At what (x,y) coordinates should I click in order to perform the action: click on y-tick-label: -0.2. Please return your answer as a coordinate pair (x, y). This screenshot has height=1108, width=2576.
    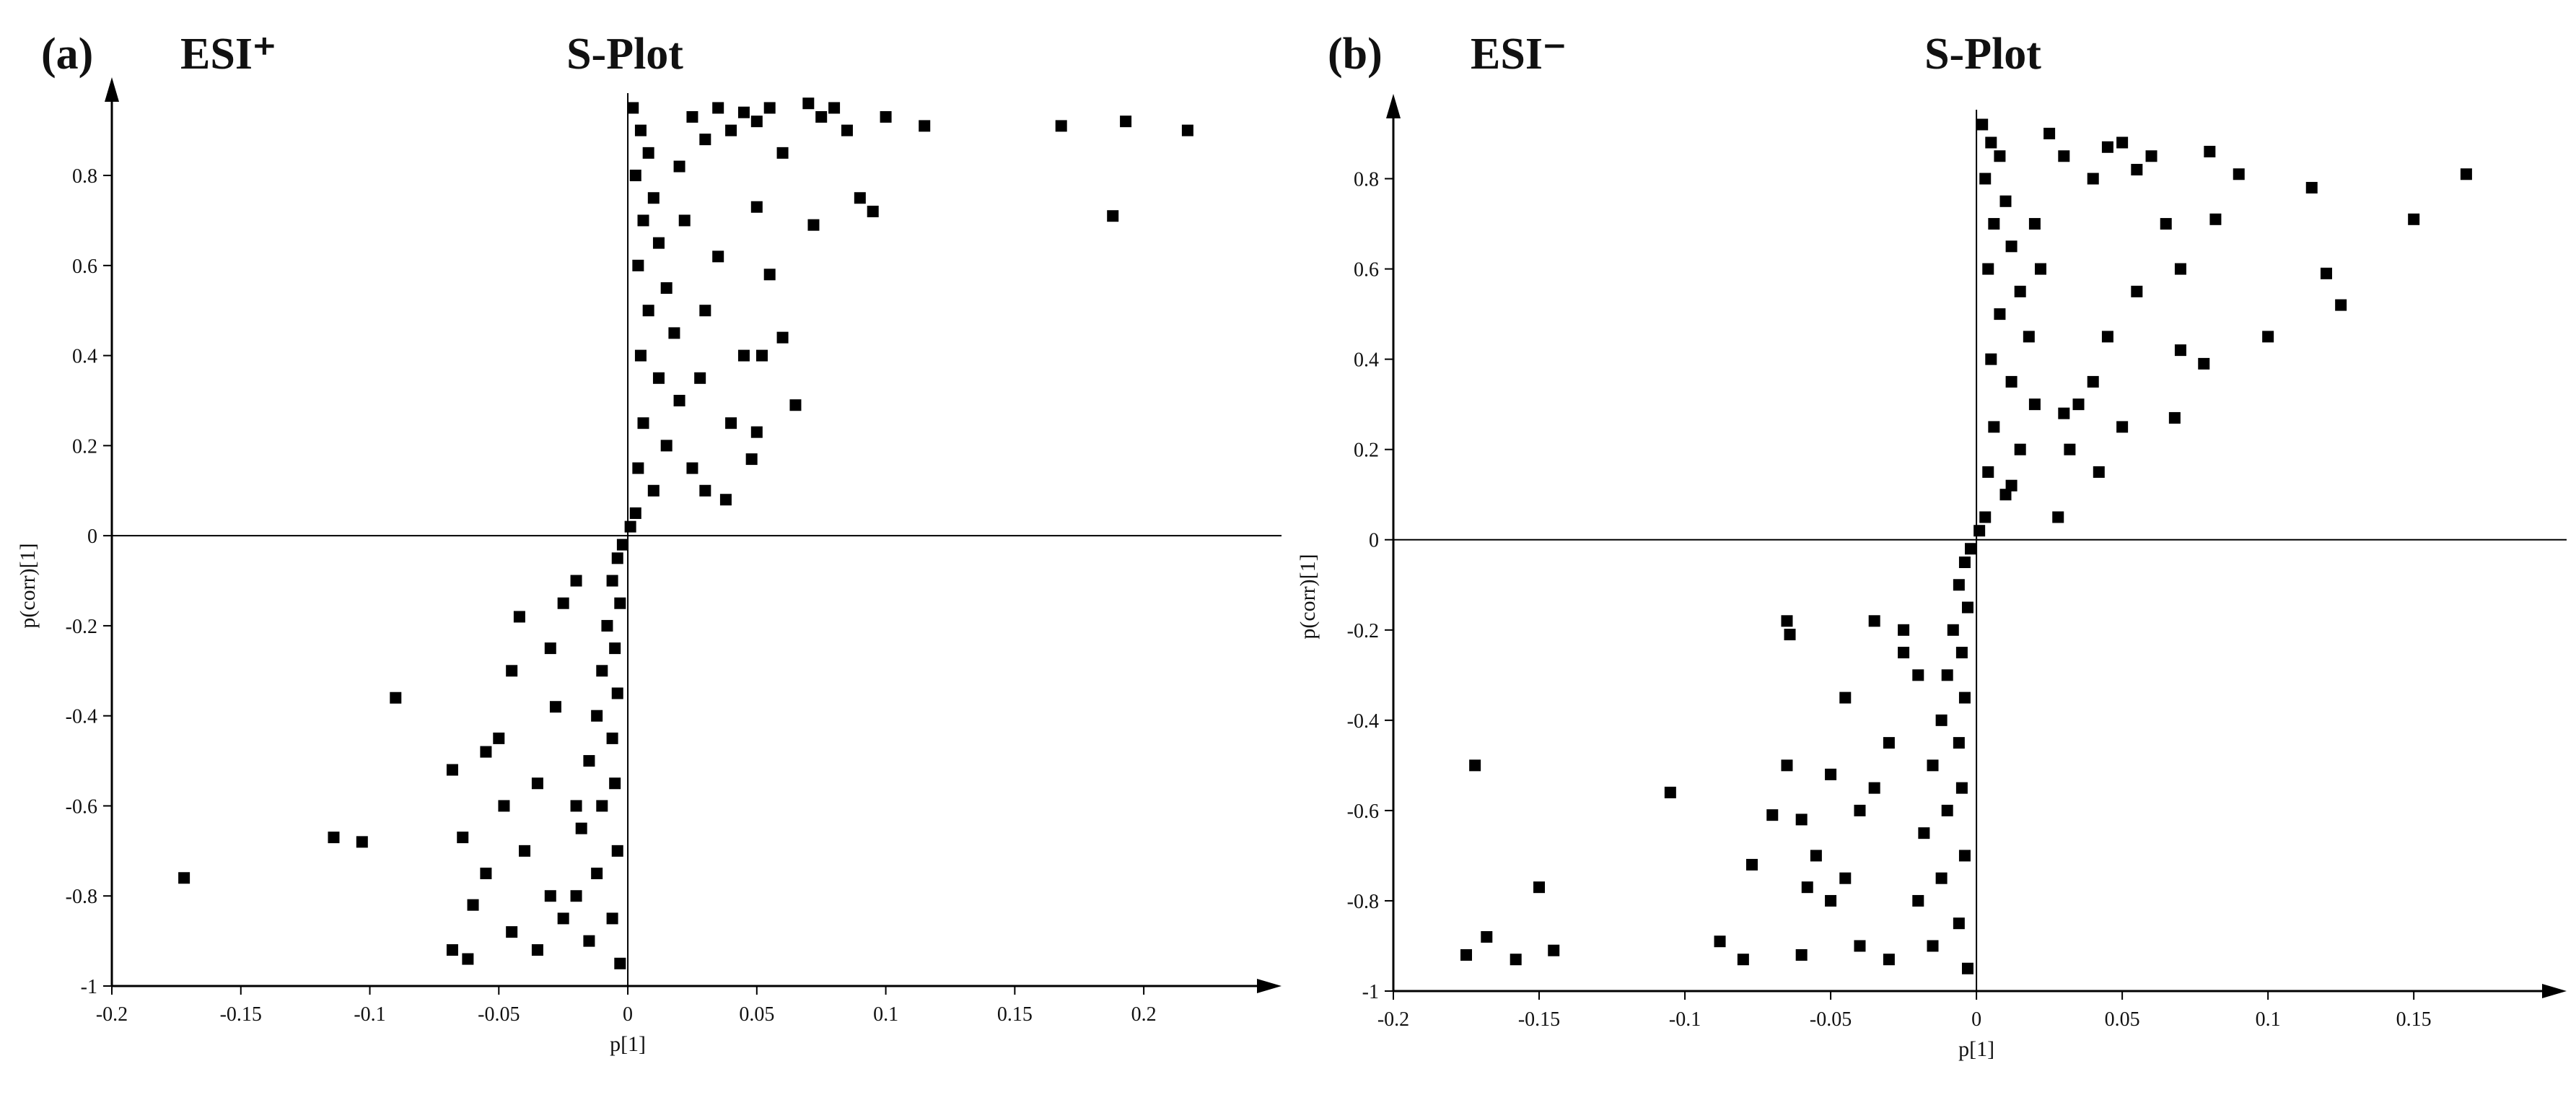
    Looking at the image, I should click on (1363, 631).